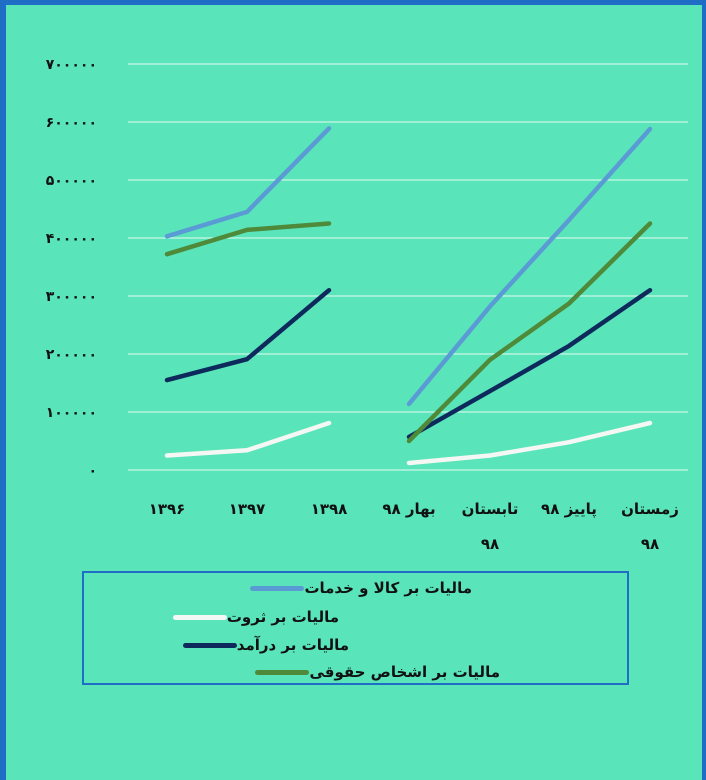 The height and width of the screenshot is (780, 706). I want to click on legend-label: مالیات بر کالا و خدمات, so click(388, 588).